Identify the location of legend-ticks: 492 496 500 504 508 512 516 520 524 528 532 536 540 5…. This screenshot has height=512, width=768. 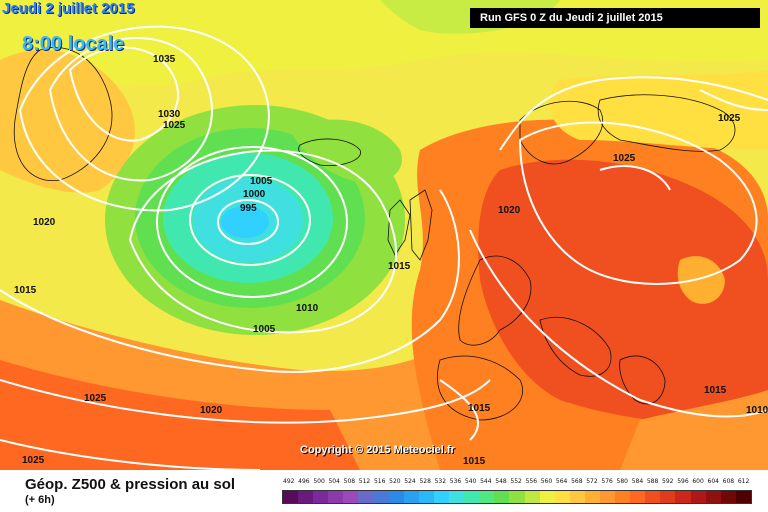
(517, 484).